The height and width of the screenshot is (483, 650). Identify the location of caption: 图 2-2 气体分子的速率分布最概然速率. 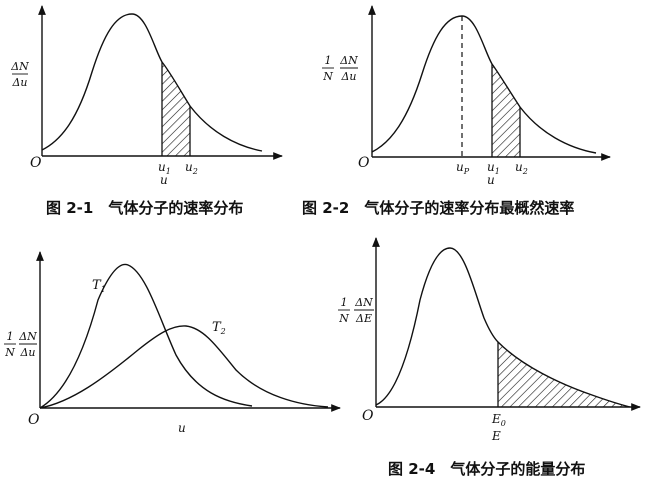
(438, 208).